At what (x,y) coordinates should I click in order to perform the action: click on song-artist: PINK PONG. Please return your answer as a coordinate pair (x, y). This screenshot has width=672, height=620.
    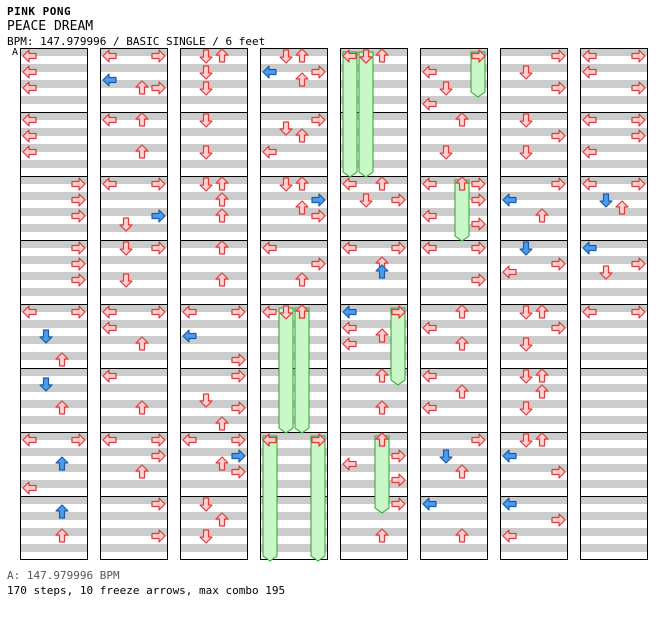
    Looking at the image, I should click on (39, 11).